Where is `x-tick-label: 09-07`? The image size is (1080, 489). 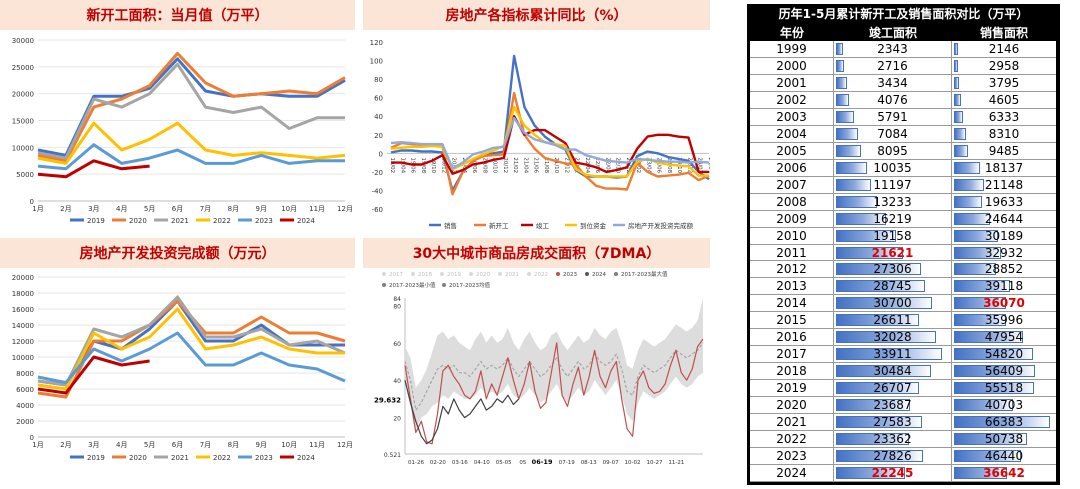 x-tick-label: 09-07 is located at coordinates (611, 463).